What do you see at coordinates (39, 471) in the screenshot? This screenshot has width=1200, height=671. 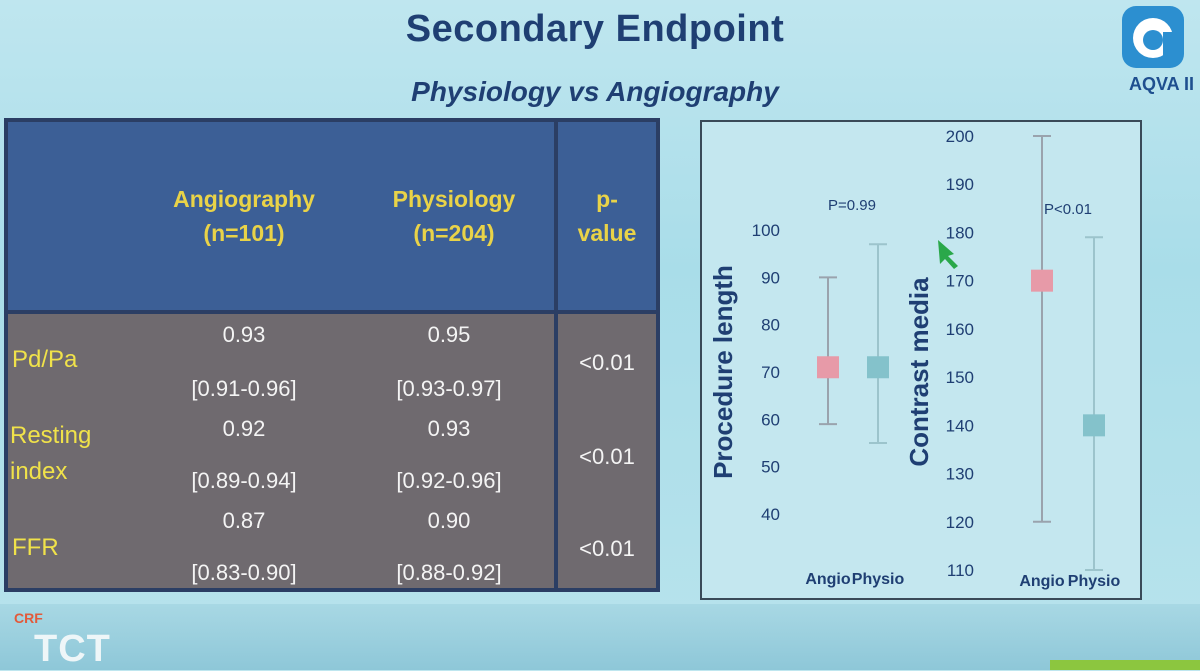 I see `row-label-index: index` at bounding box center [39, 471].